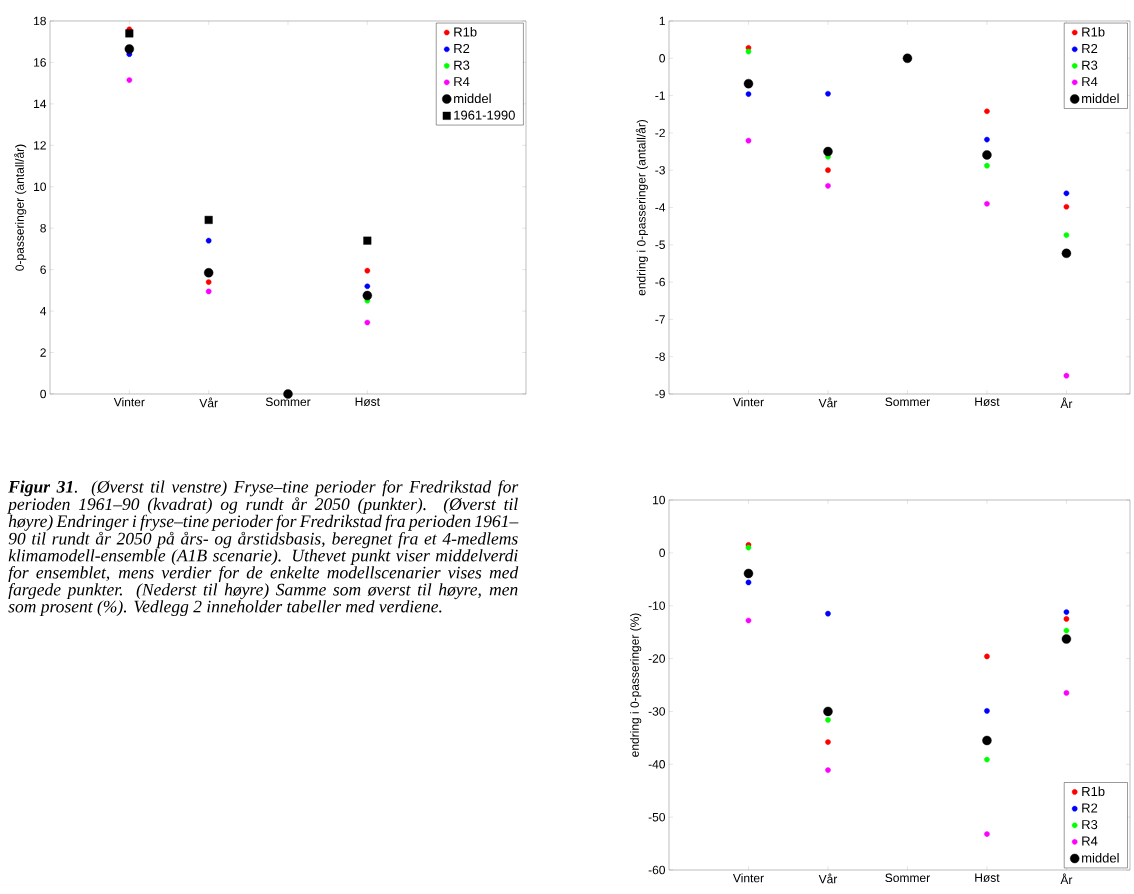 This screenshot has height=894, width=1134. I want to click on y-tick-label: -2, so click(660, 133).